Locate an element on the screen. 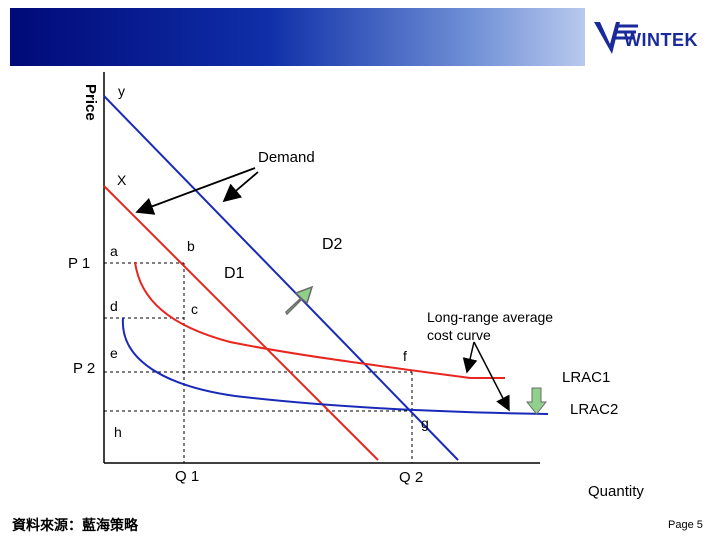 This screenshot has height=540, width=720. y-axis-label: Price is located at coordinates (90, 102).